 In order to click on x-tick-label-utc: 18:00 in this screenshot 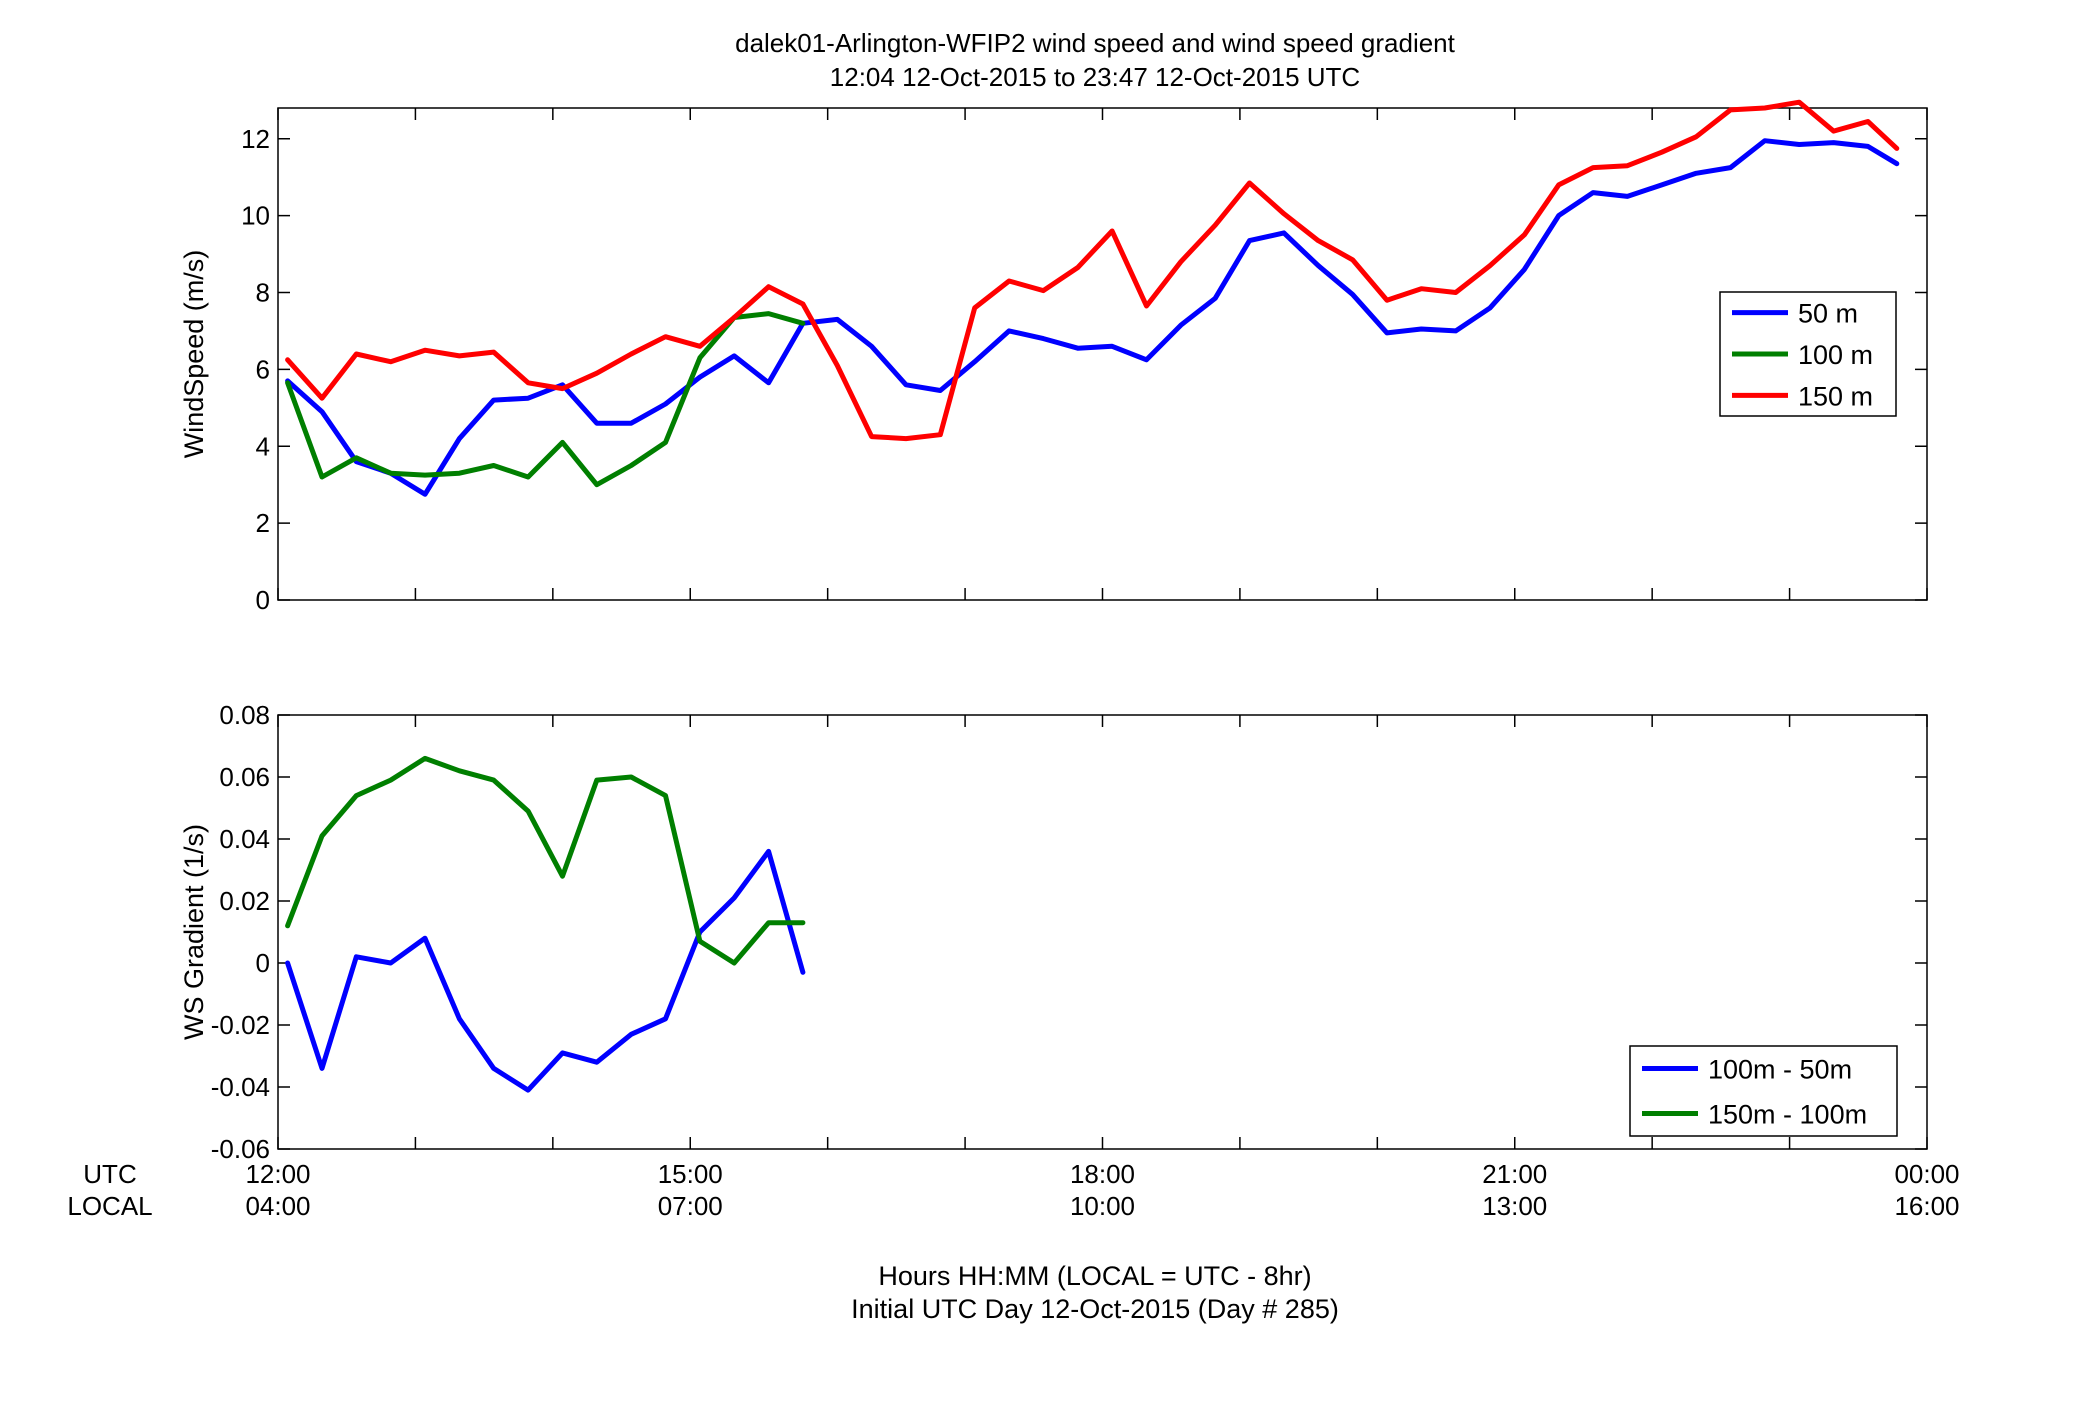, I will do `click(1102, 1174)`.